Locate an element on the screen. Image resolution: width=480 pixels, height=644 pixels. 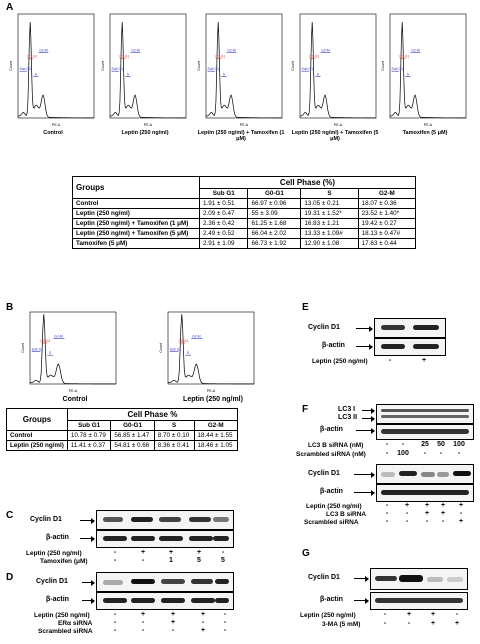
table-cell: 18.46 ± 1.05 is located at coordinates (216, 445).